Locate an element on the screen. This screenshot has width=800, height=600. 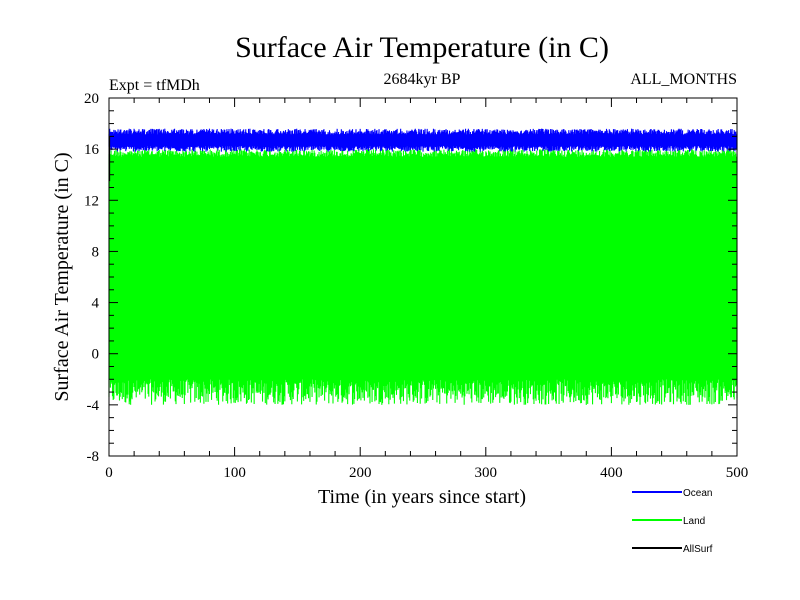
x-tick-label: 400 is located at coordinates (611, 473).